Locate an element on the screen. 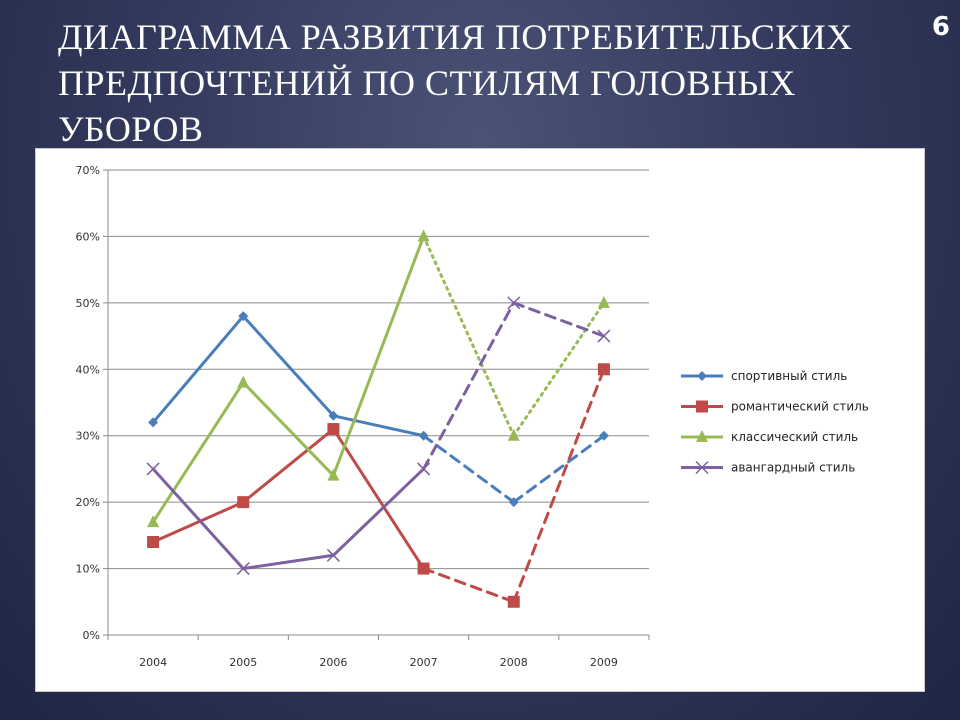 The width and height of the screenshot is (960, 720). x-tick-label: 2008 is located at coordinates (514, 662).